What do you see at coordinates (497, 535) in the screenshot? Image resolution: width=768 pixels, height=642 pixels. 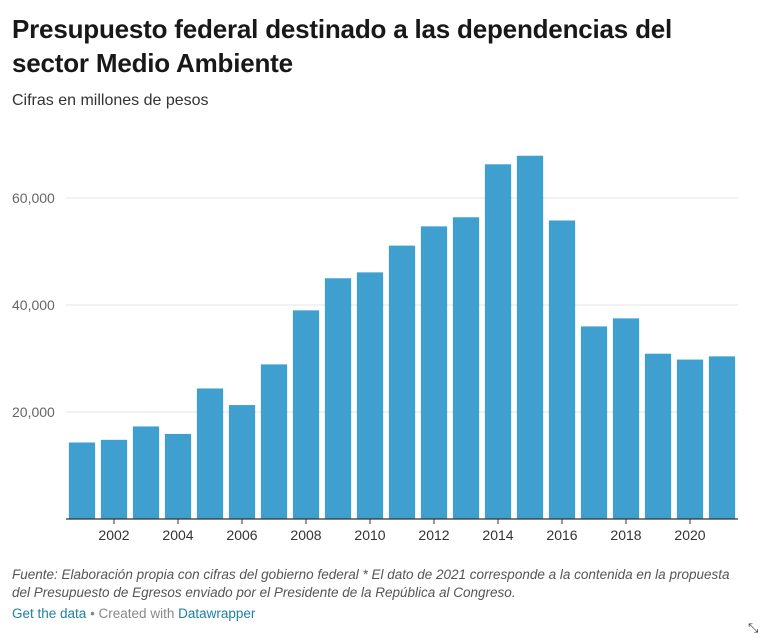 I see `x-tick-label: 2014` at bounding box center [497, 535].